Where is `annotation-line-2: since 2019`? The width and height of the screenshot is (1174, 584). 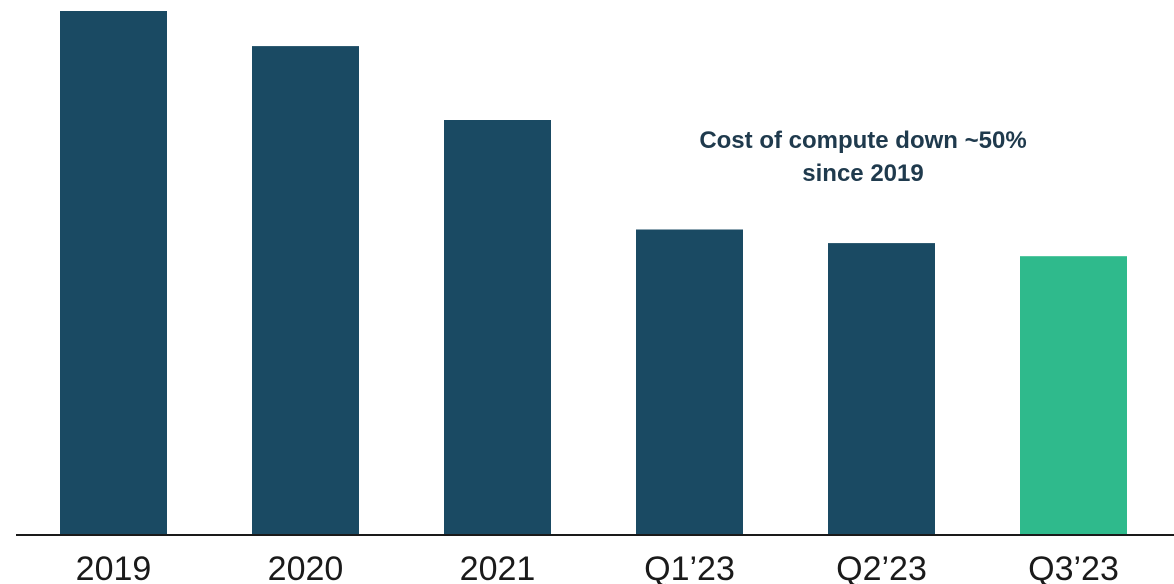
annotation-line-2: since 2019 is located at coordinates (863, 173).